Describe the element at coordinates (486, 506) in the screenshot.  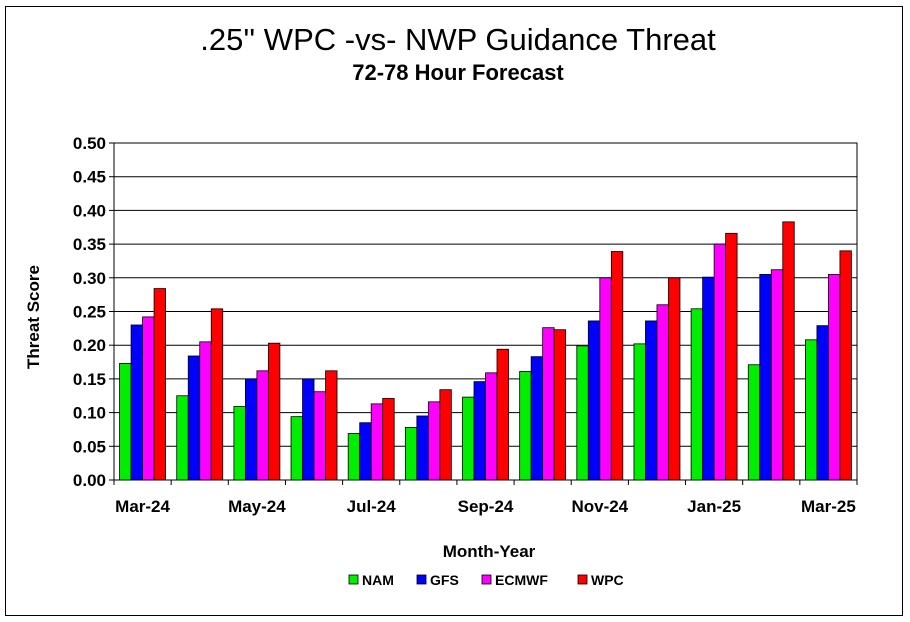
I see `x-tick-label: Sep-24` at that location.